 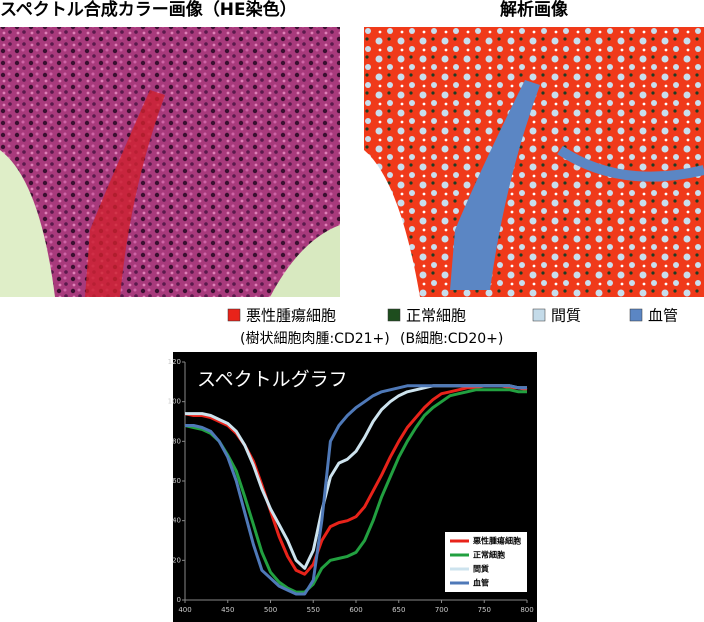 What do you see at coordinates (179, 600) in the screenshot?
I see `y-tick-label: 0` at bounding box center [179, 600].